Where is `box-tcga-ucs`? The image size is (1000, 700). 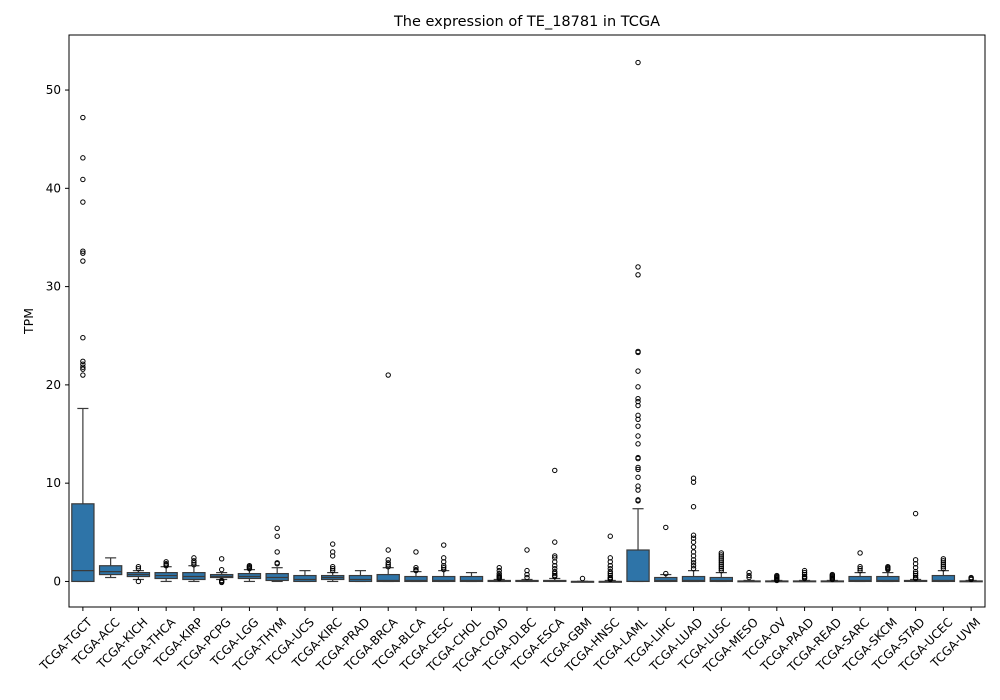 box-tcga-ucs is located at coordinates (305, 576).